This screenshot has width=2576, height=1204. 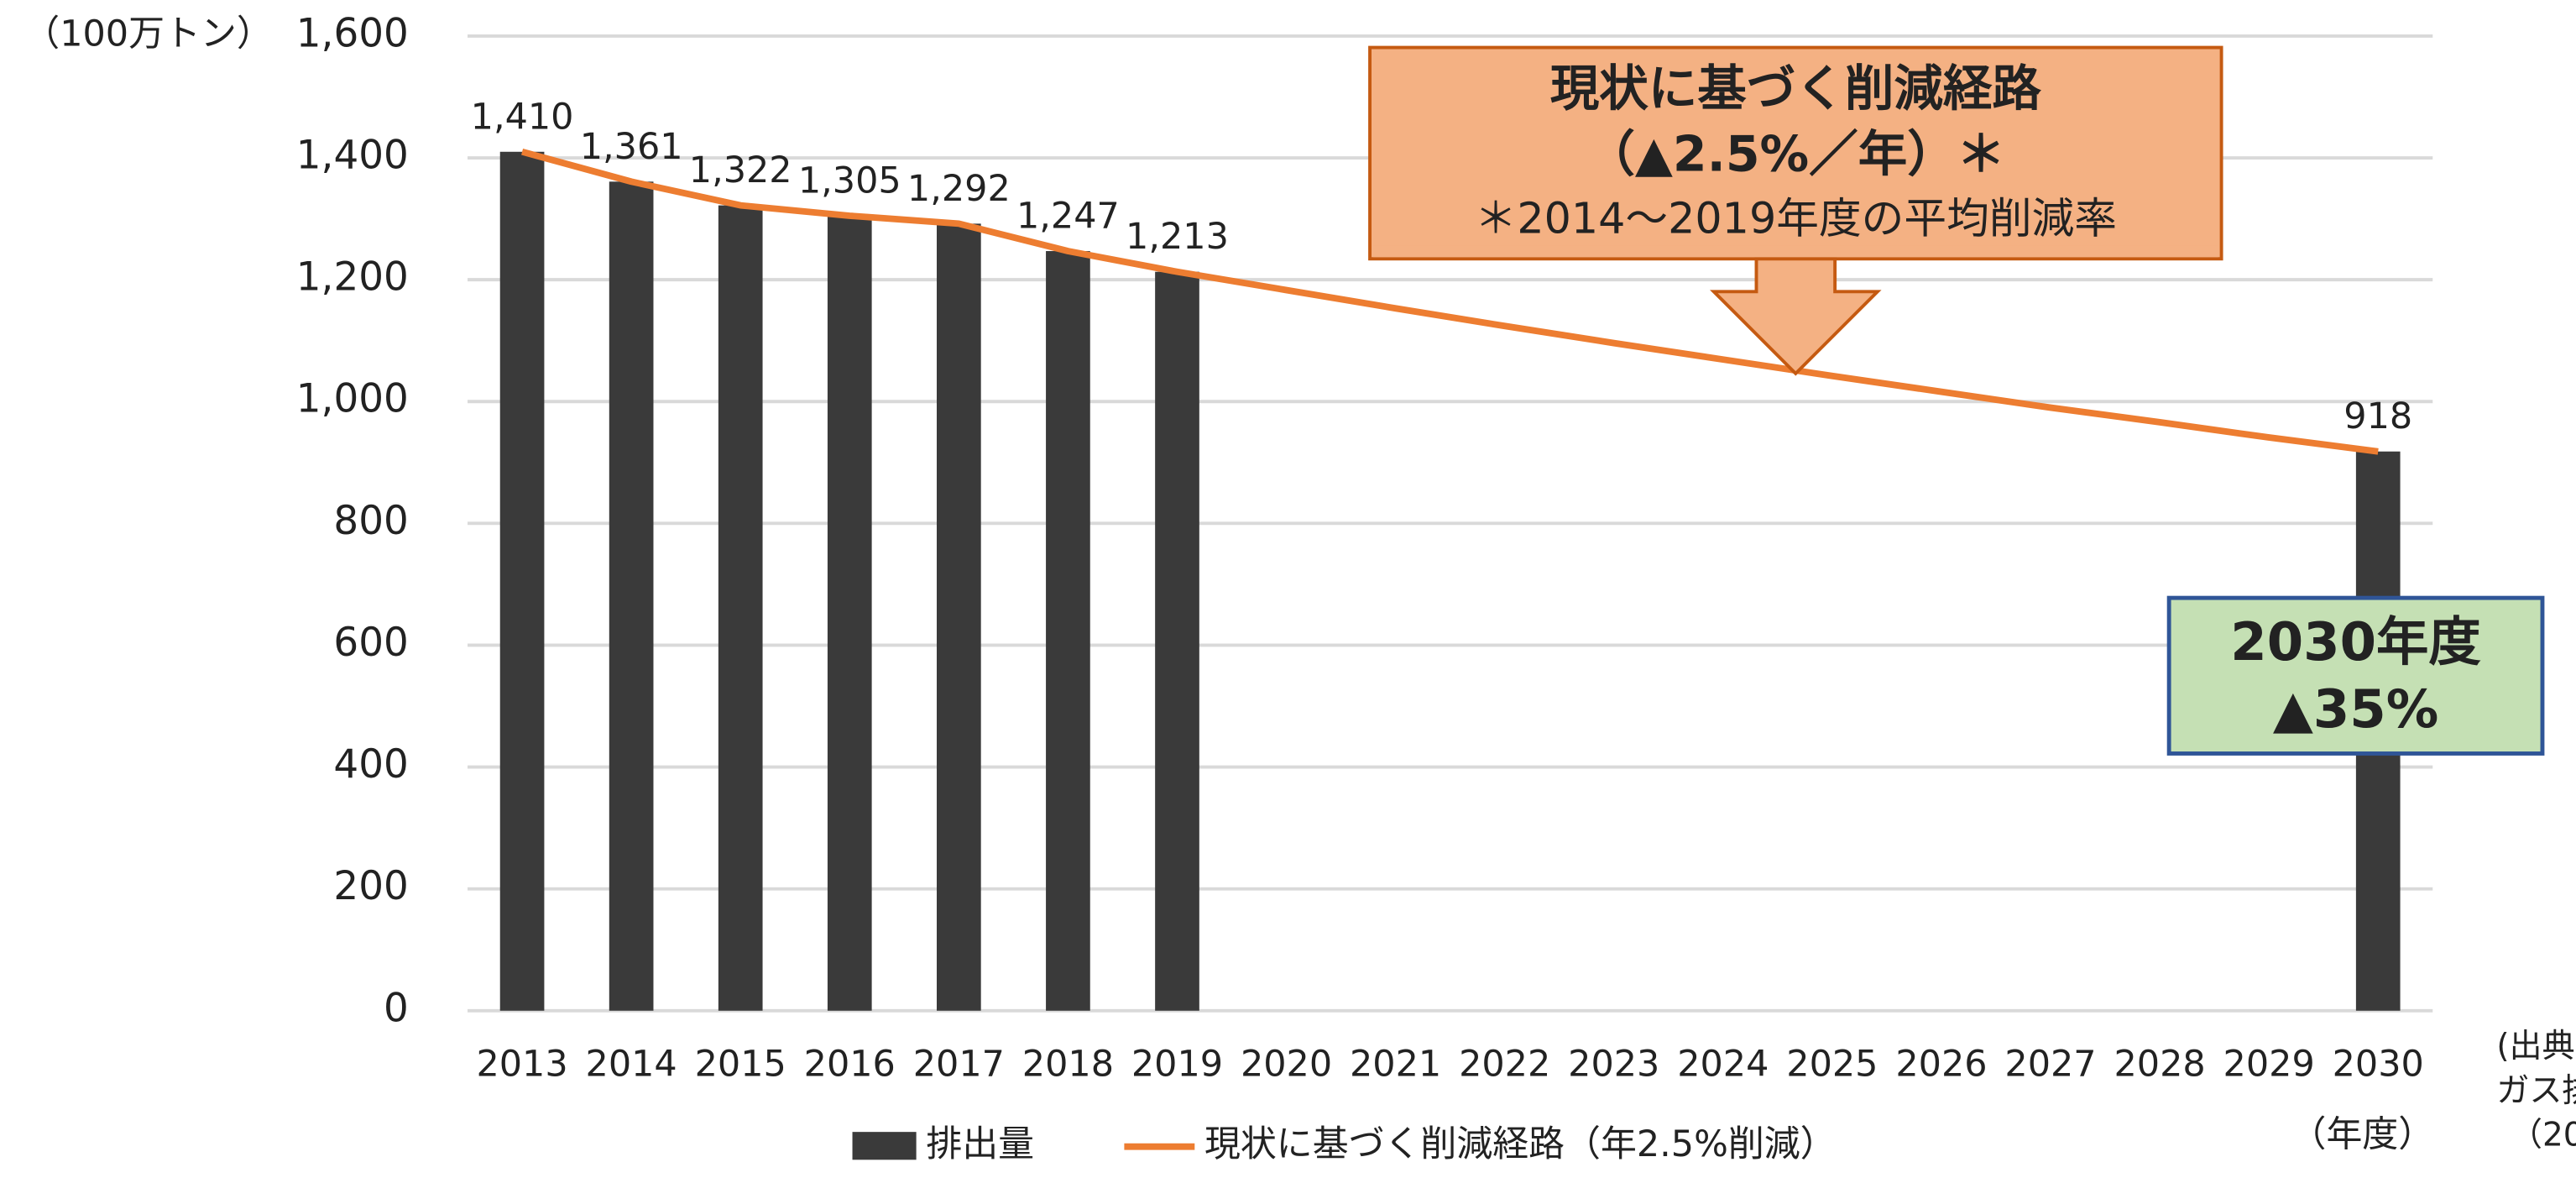 What do you see at coordinates (631, 147) in the screenshot?
I see `data-label: 1,361` at bounding box center [631, 147].